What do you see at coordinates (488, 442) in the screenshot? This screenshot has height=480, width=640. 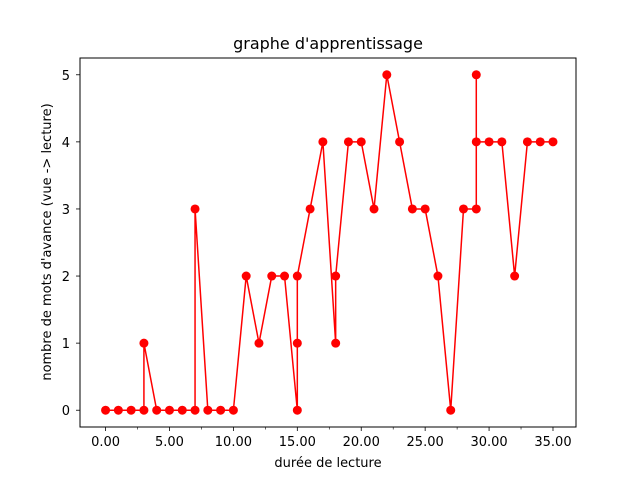 I see `x-tick-label: 30.00` at bounding box center [488, 442].